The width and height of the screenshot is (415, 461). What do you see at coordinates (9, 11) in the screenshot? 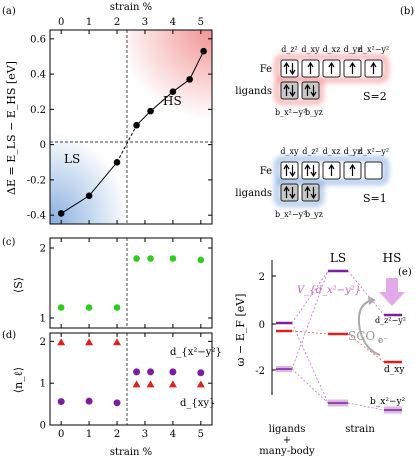
I see `panel-a-label: (a)` at bounding box center [9, 11].